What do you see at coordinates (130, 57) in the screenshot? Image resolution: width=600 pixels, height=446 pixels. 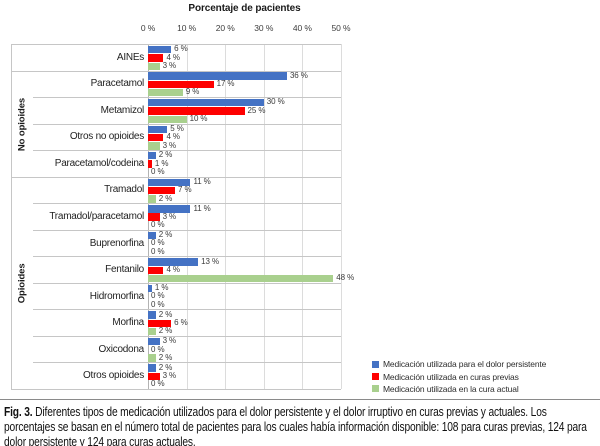 I see `category-label: AINEs` at bounding box center [130, 57].